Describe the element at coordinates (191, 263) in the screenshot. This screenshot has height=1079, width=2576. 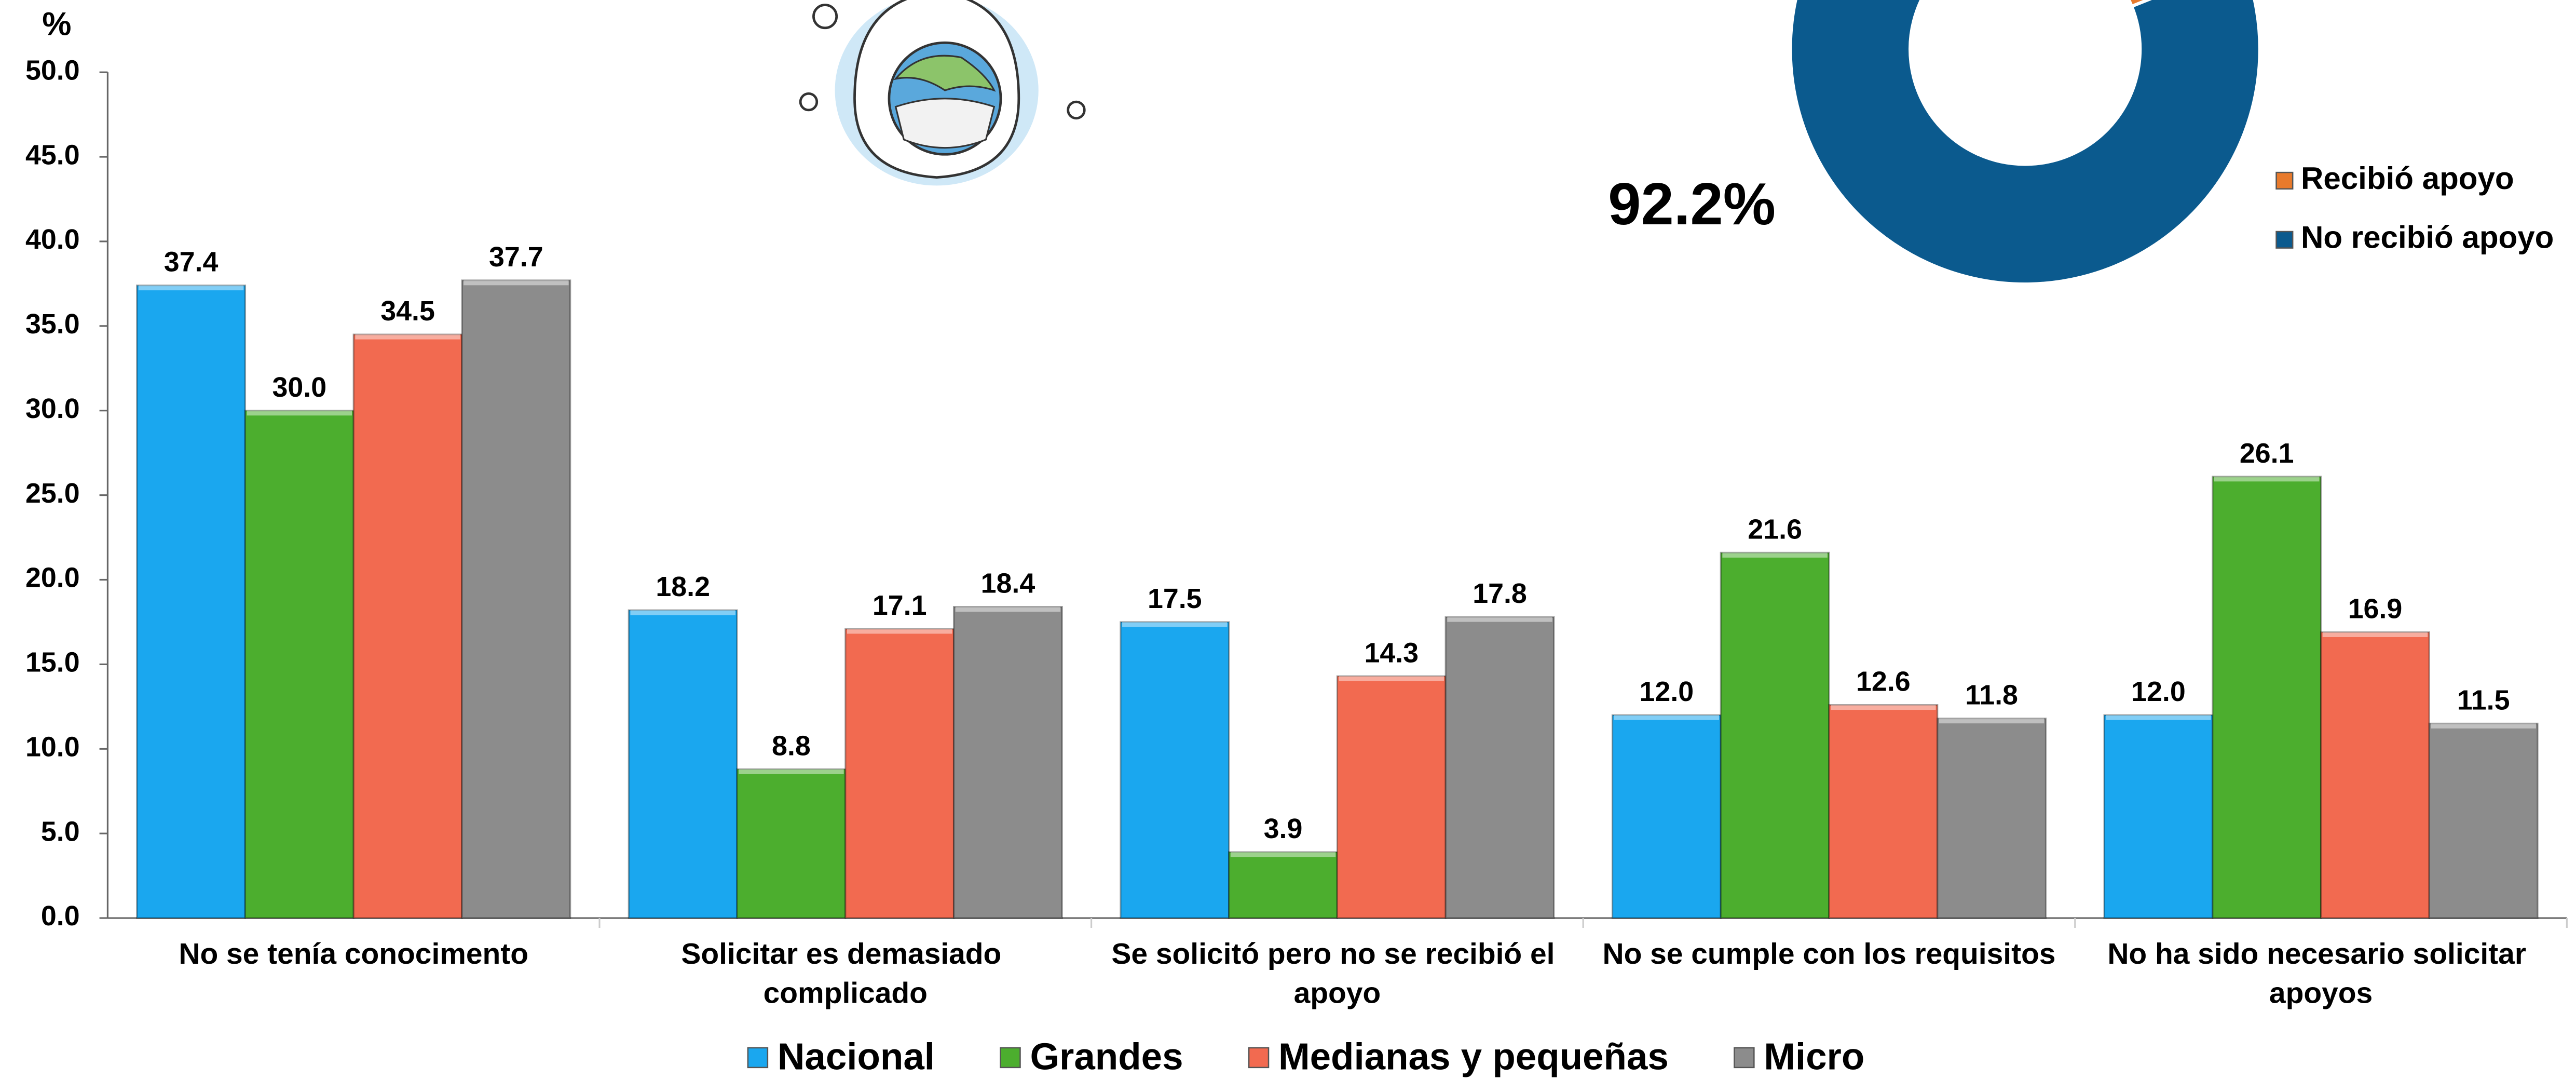
I see `data-label: 37.4` at that location.